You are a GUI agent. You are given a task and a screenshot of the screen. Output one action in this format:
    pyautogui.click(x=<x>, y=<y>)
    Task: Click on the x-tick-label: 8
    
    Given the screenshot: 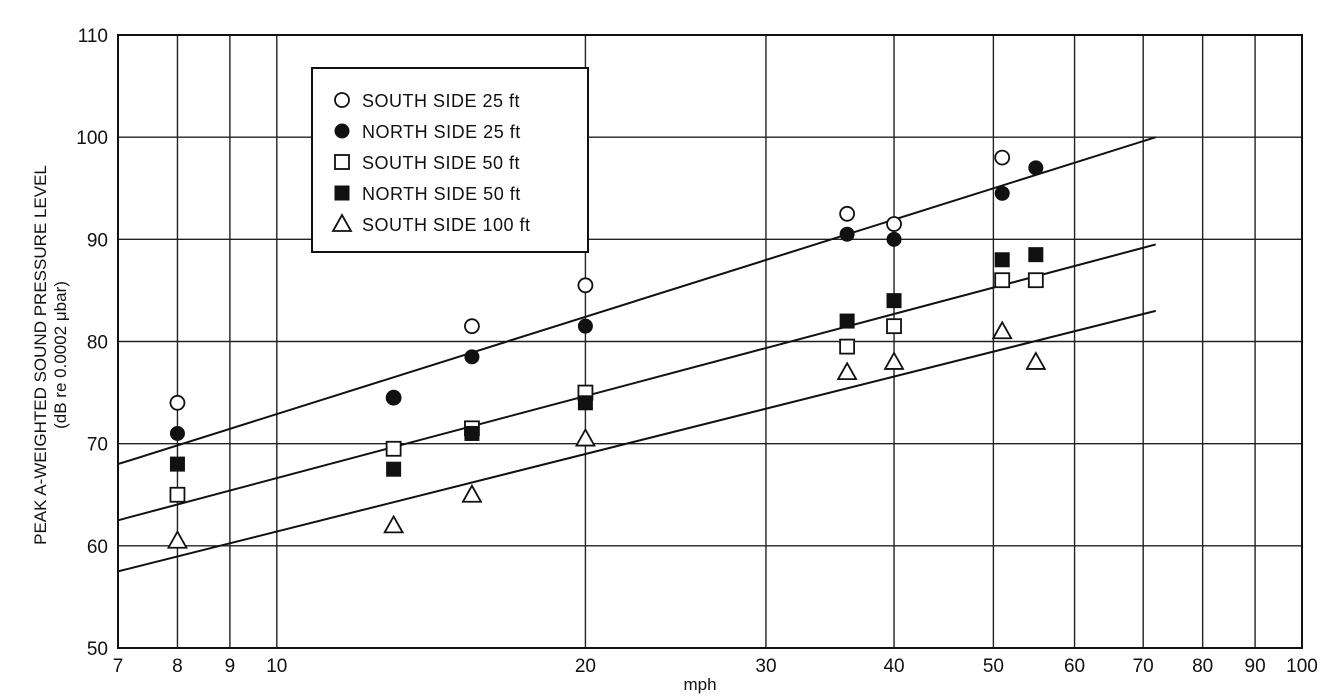 What is the action you would take?
    pyautogui.click(x=177, y=666)
    